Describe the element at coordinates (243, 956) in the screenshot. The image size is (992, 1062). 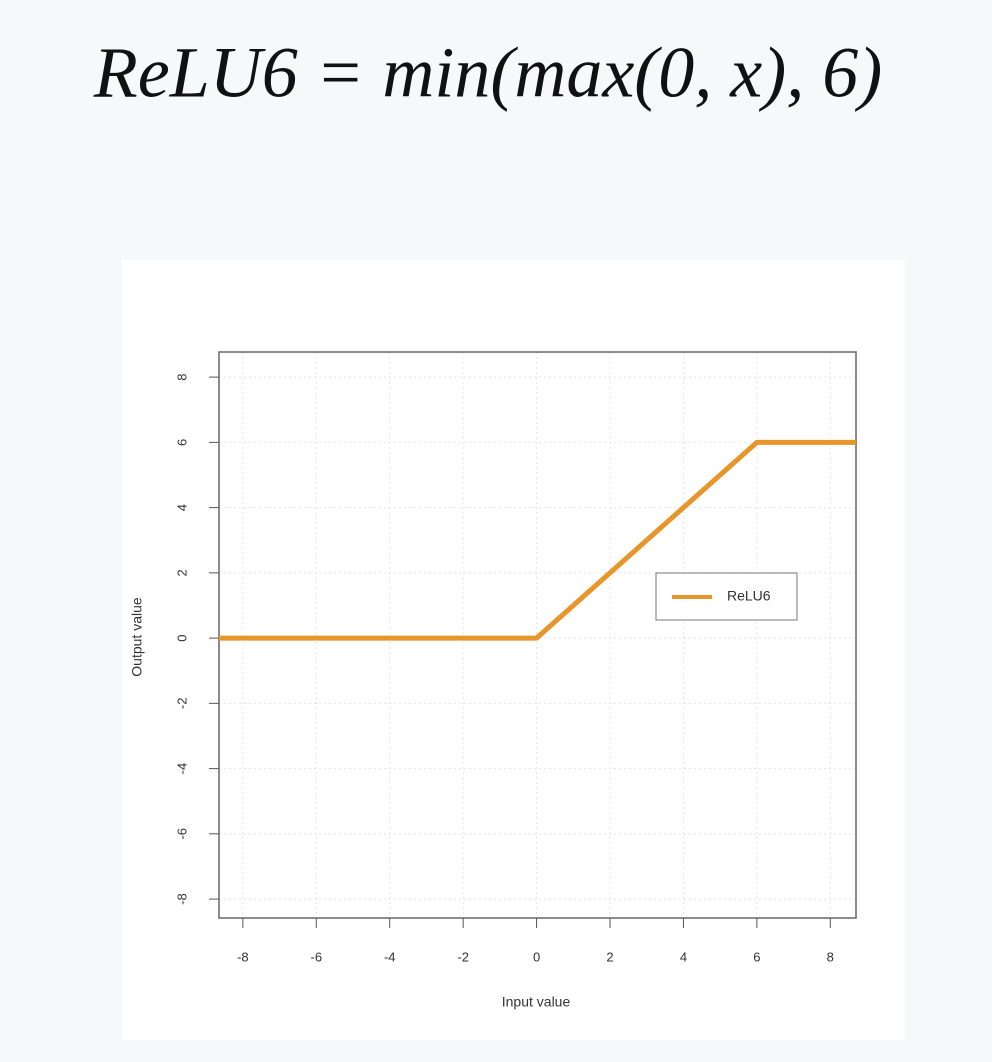
I see `x-tick-label: -8` at that location.